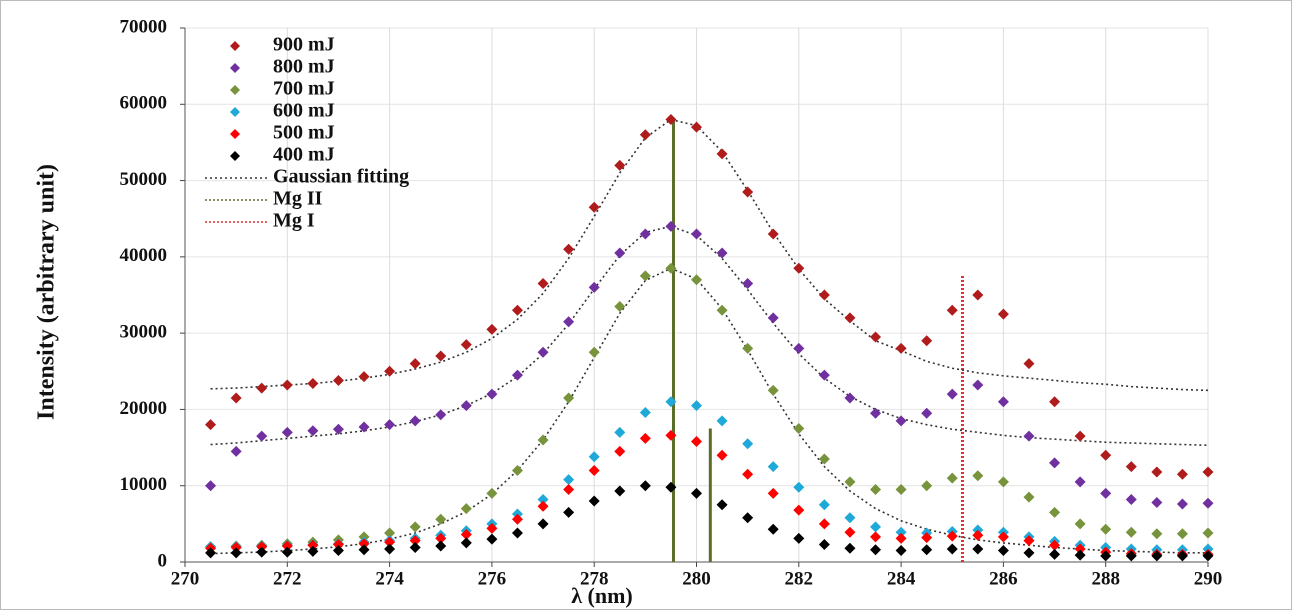  What do you see at coordinates (294, 221) in the screenshot?
I see `legend-label: Mg I` at bounding box center [294, 221].